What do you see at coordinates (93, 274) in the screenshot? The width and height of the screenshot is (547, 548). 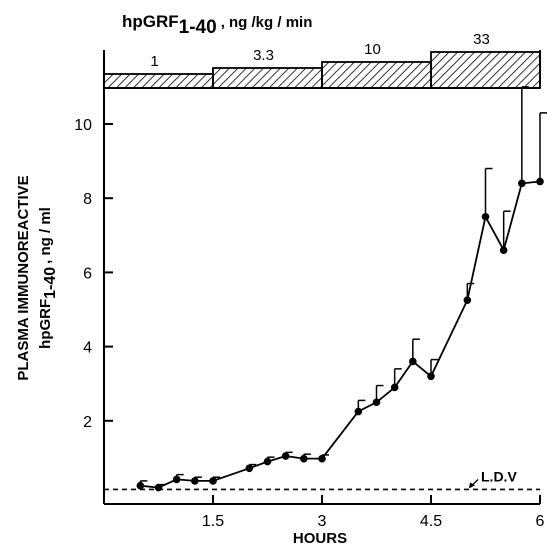 I see `y-axis-ticks: 2 4 6 8 10` at bounding box center [93, 274].